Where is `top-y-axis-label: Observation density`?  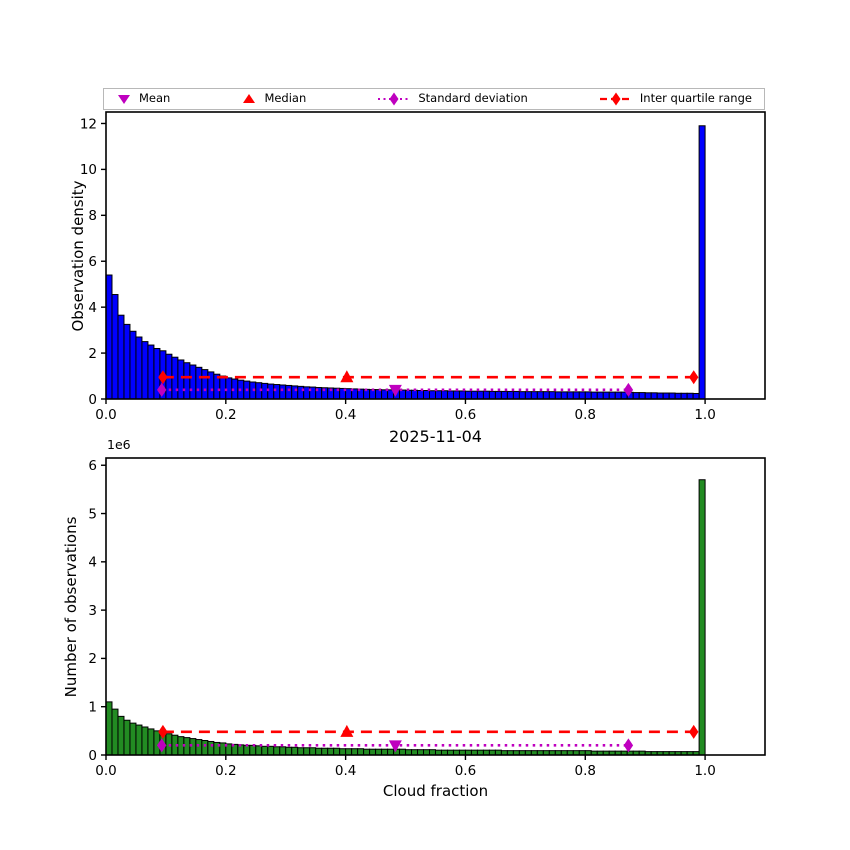 top-y-axis-label: Observation density is located at coordinates (78, 256).